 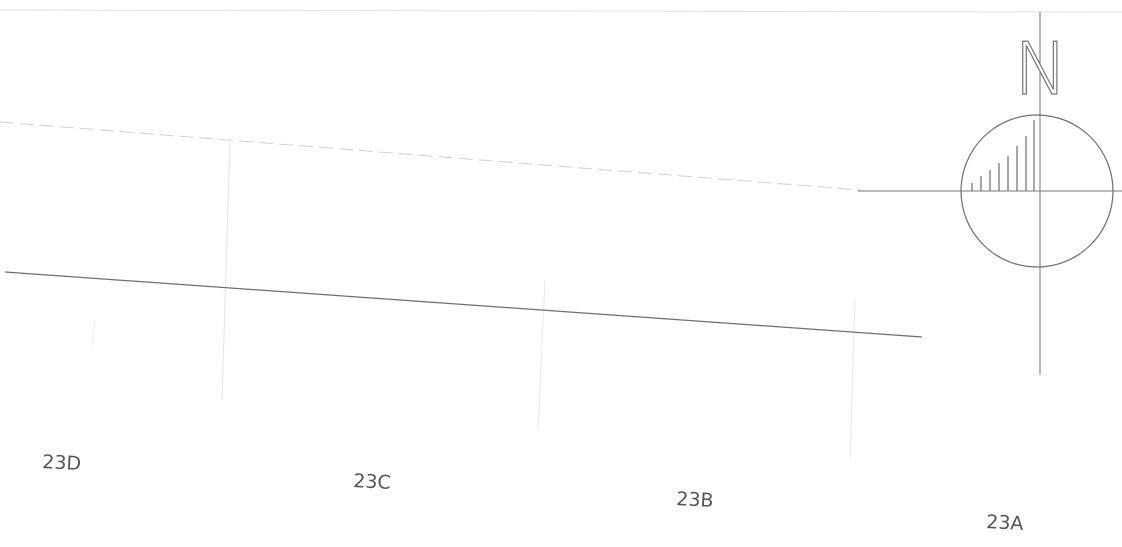 I want to click on north-letter: N, so click(x=1041, y=69).